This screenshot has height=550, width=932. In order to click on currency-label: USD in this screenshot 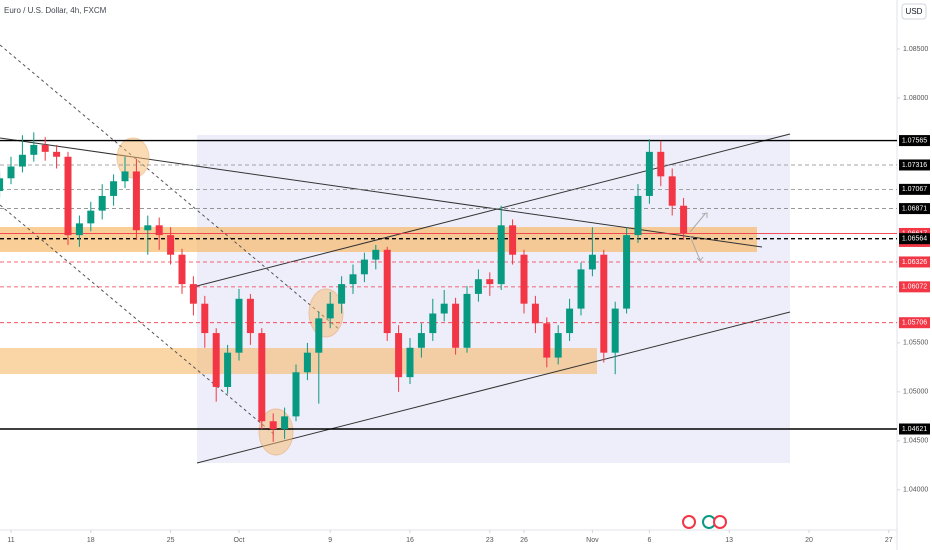, I will do `click(914, 11)`.